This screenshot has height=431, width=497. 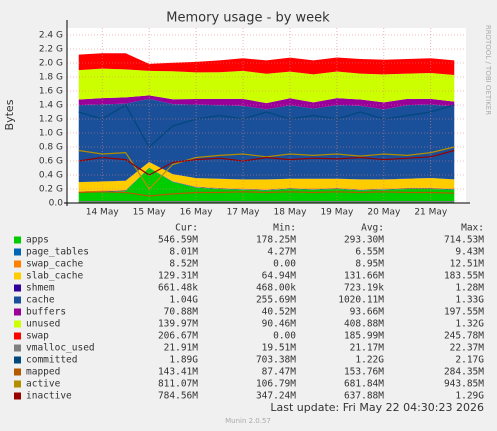 I want to click on stat-value: 1.33G, so click(x=469, y=300).